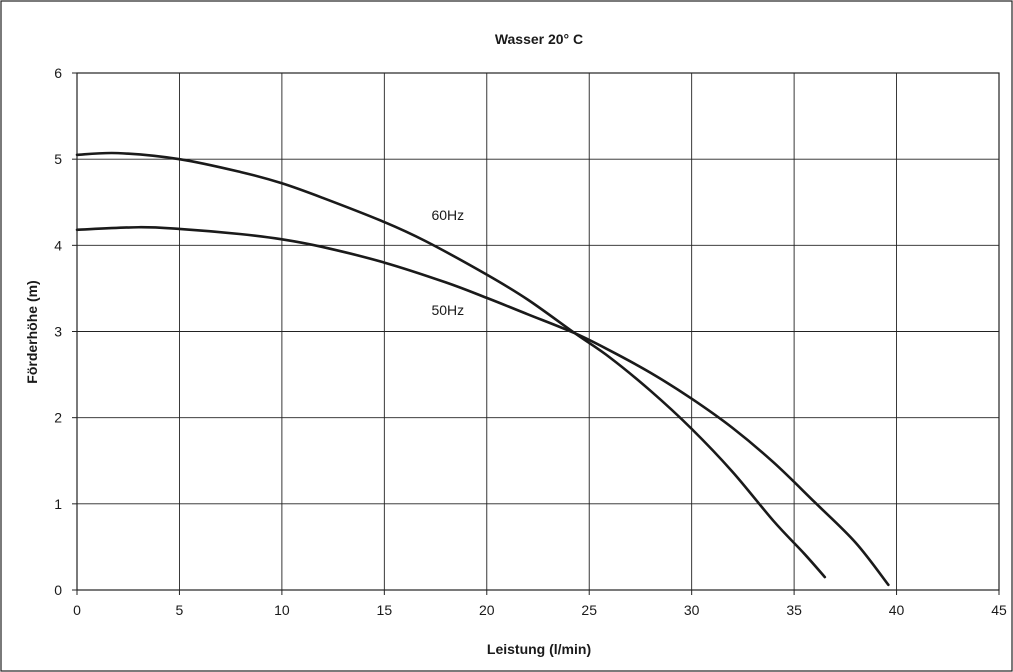  Describe the element at coordinates (539, 39) in the screenshot. I see `chart-title: Wasser 20° C` at that location.